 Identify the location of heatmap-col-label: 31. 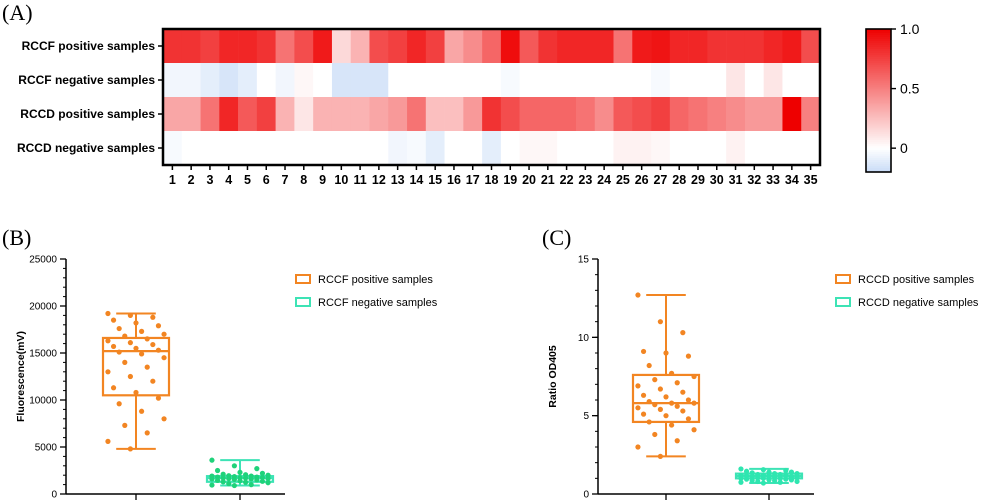
(736, 180).